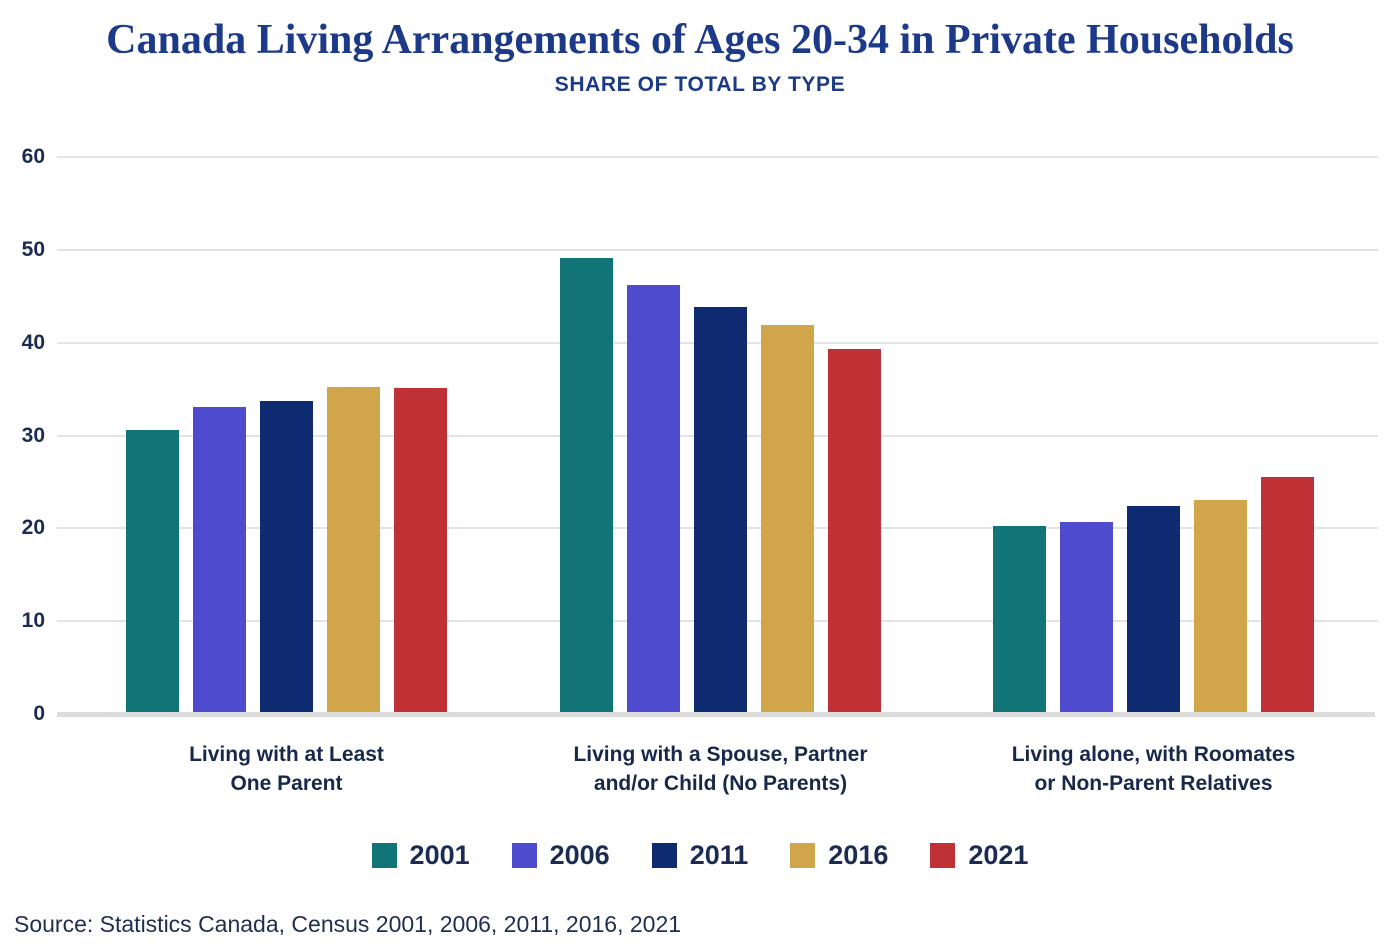 This screenshot has width=1400, height=949. Describe the element at coordinates (219, 560) in the screenshot. I see `bar-2006-group1` at that location.